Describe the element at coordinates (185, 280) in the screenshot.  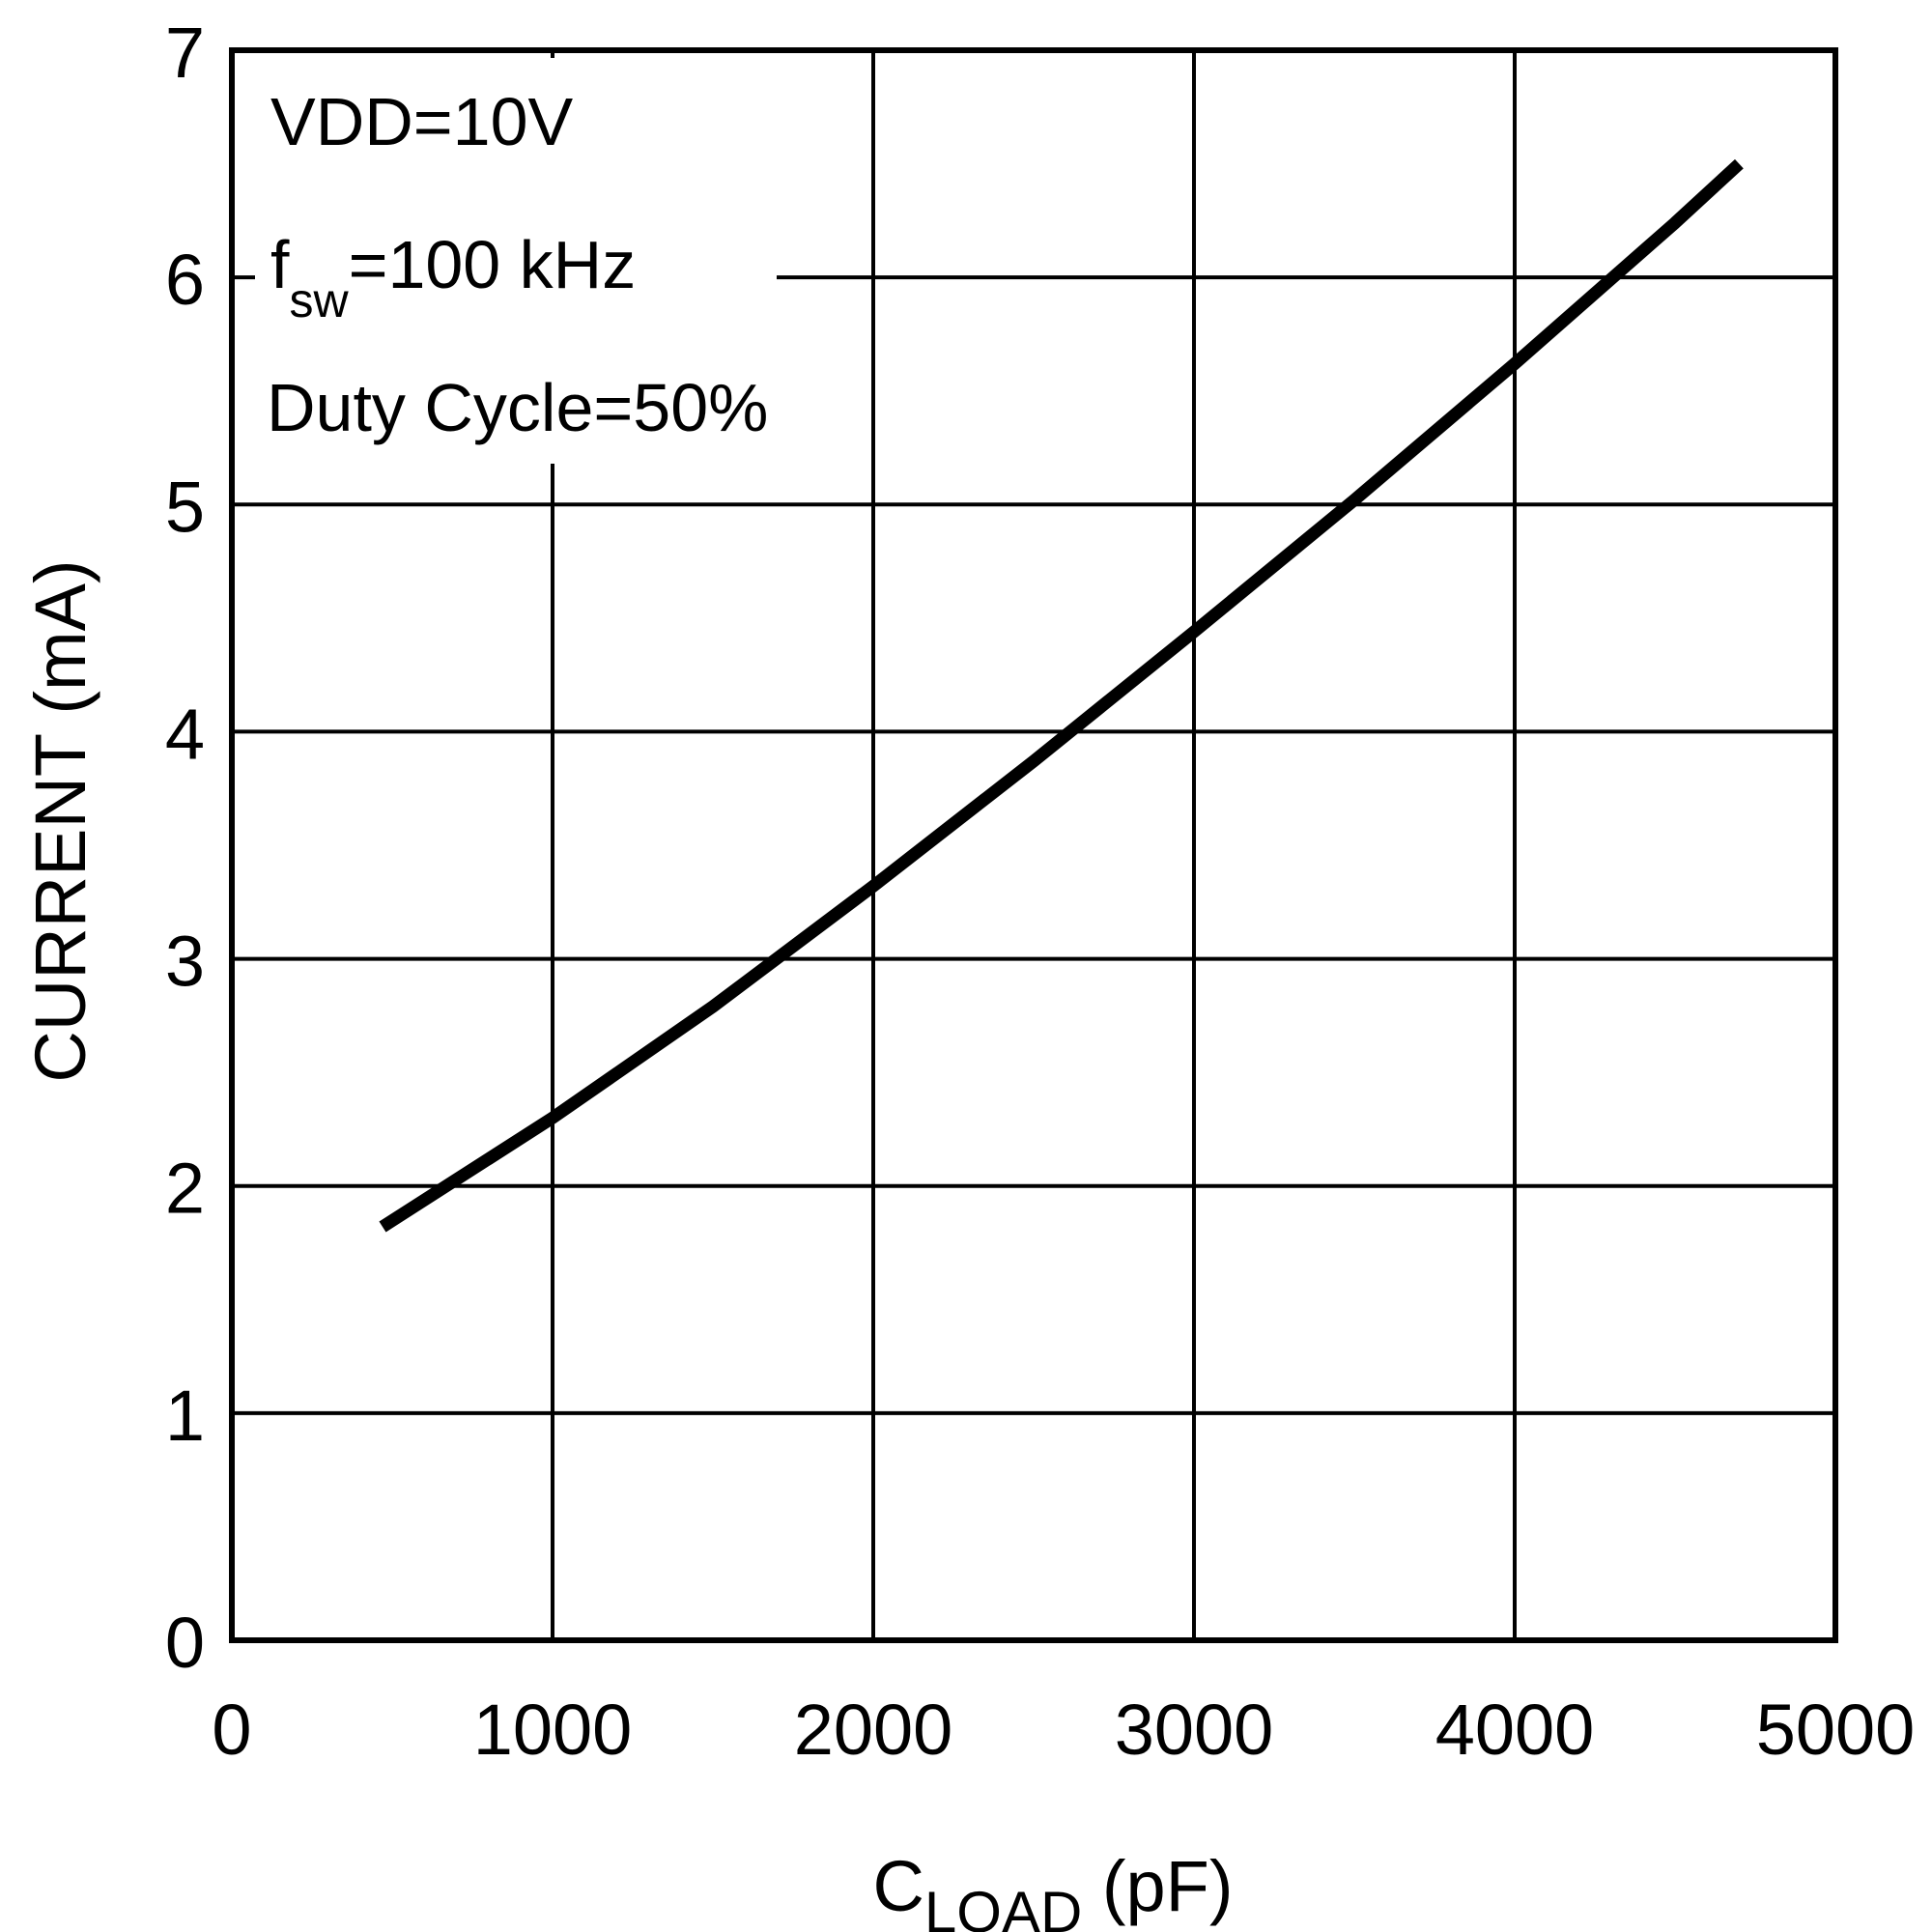
I see `y-tick-label: 6` at that location.